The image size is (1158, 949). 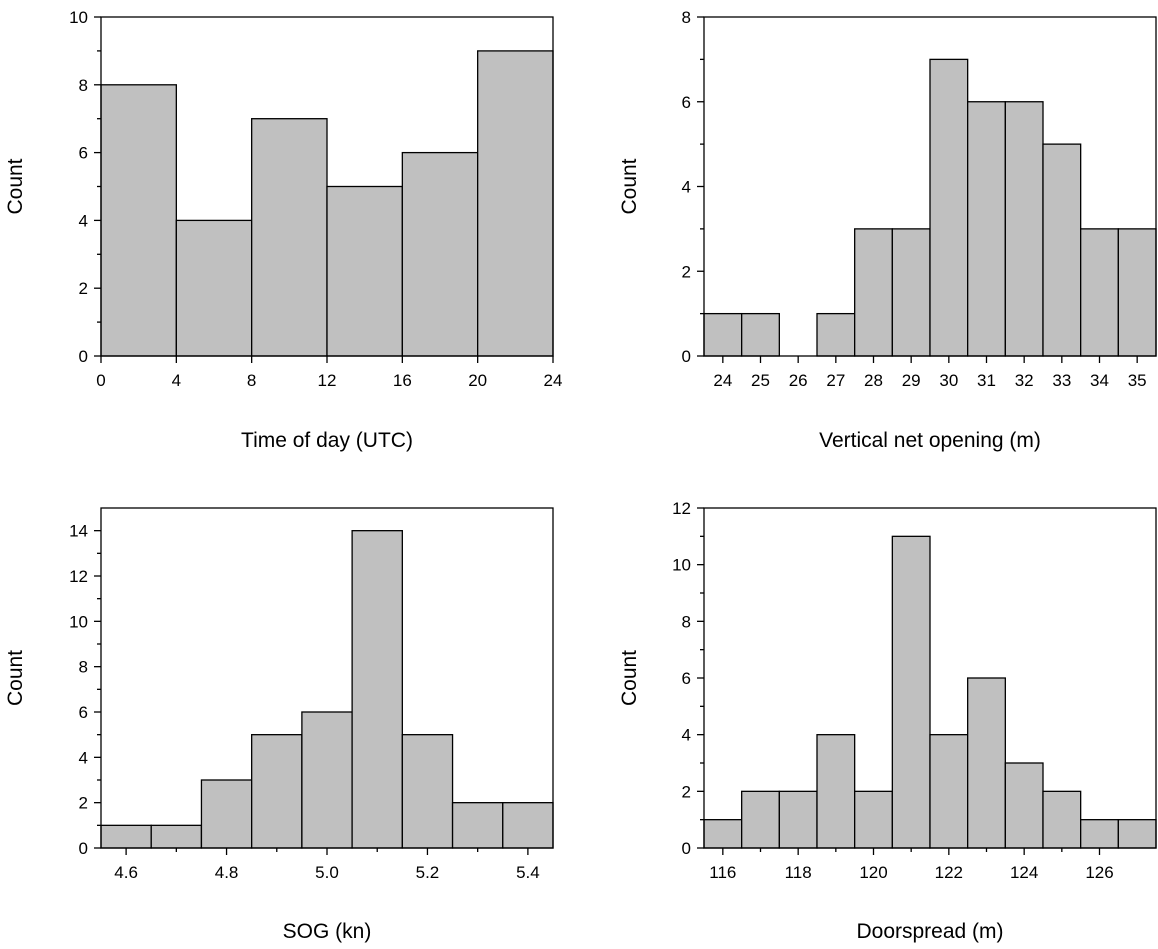 I want to click on x-tick-label: 4.8, so click(x=227, y=872).